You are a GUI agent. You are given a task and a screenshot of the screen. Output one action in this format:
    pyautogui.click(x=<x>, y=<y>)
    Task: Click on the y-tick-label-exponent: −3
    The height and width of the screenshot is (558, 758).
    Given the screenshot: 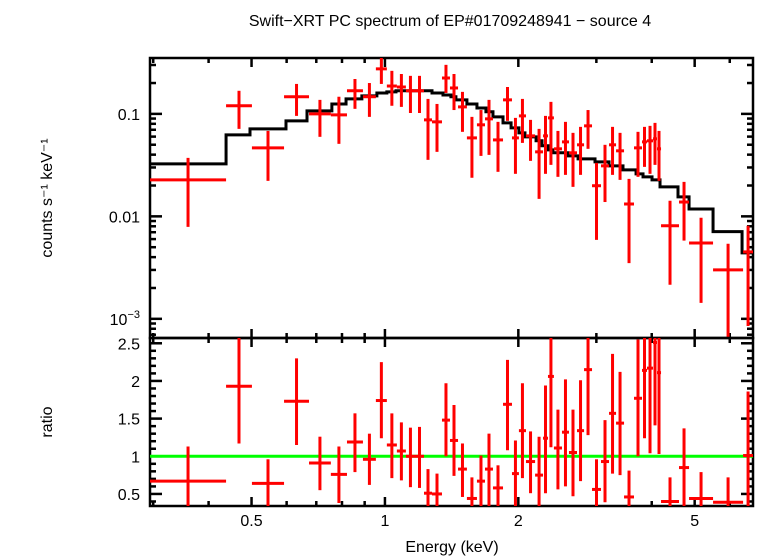 What is the action you would take?
    pyautogui.click(x=133, y=315)
    